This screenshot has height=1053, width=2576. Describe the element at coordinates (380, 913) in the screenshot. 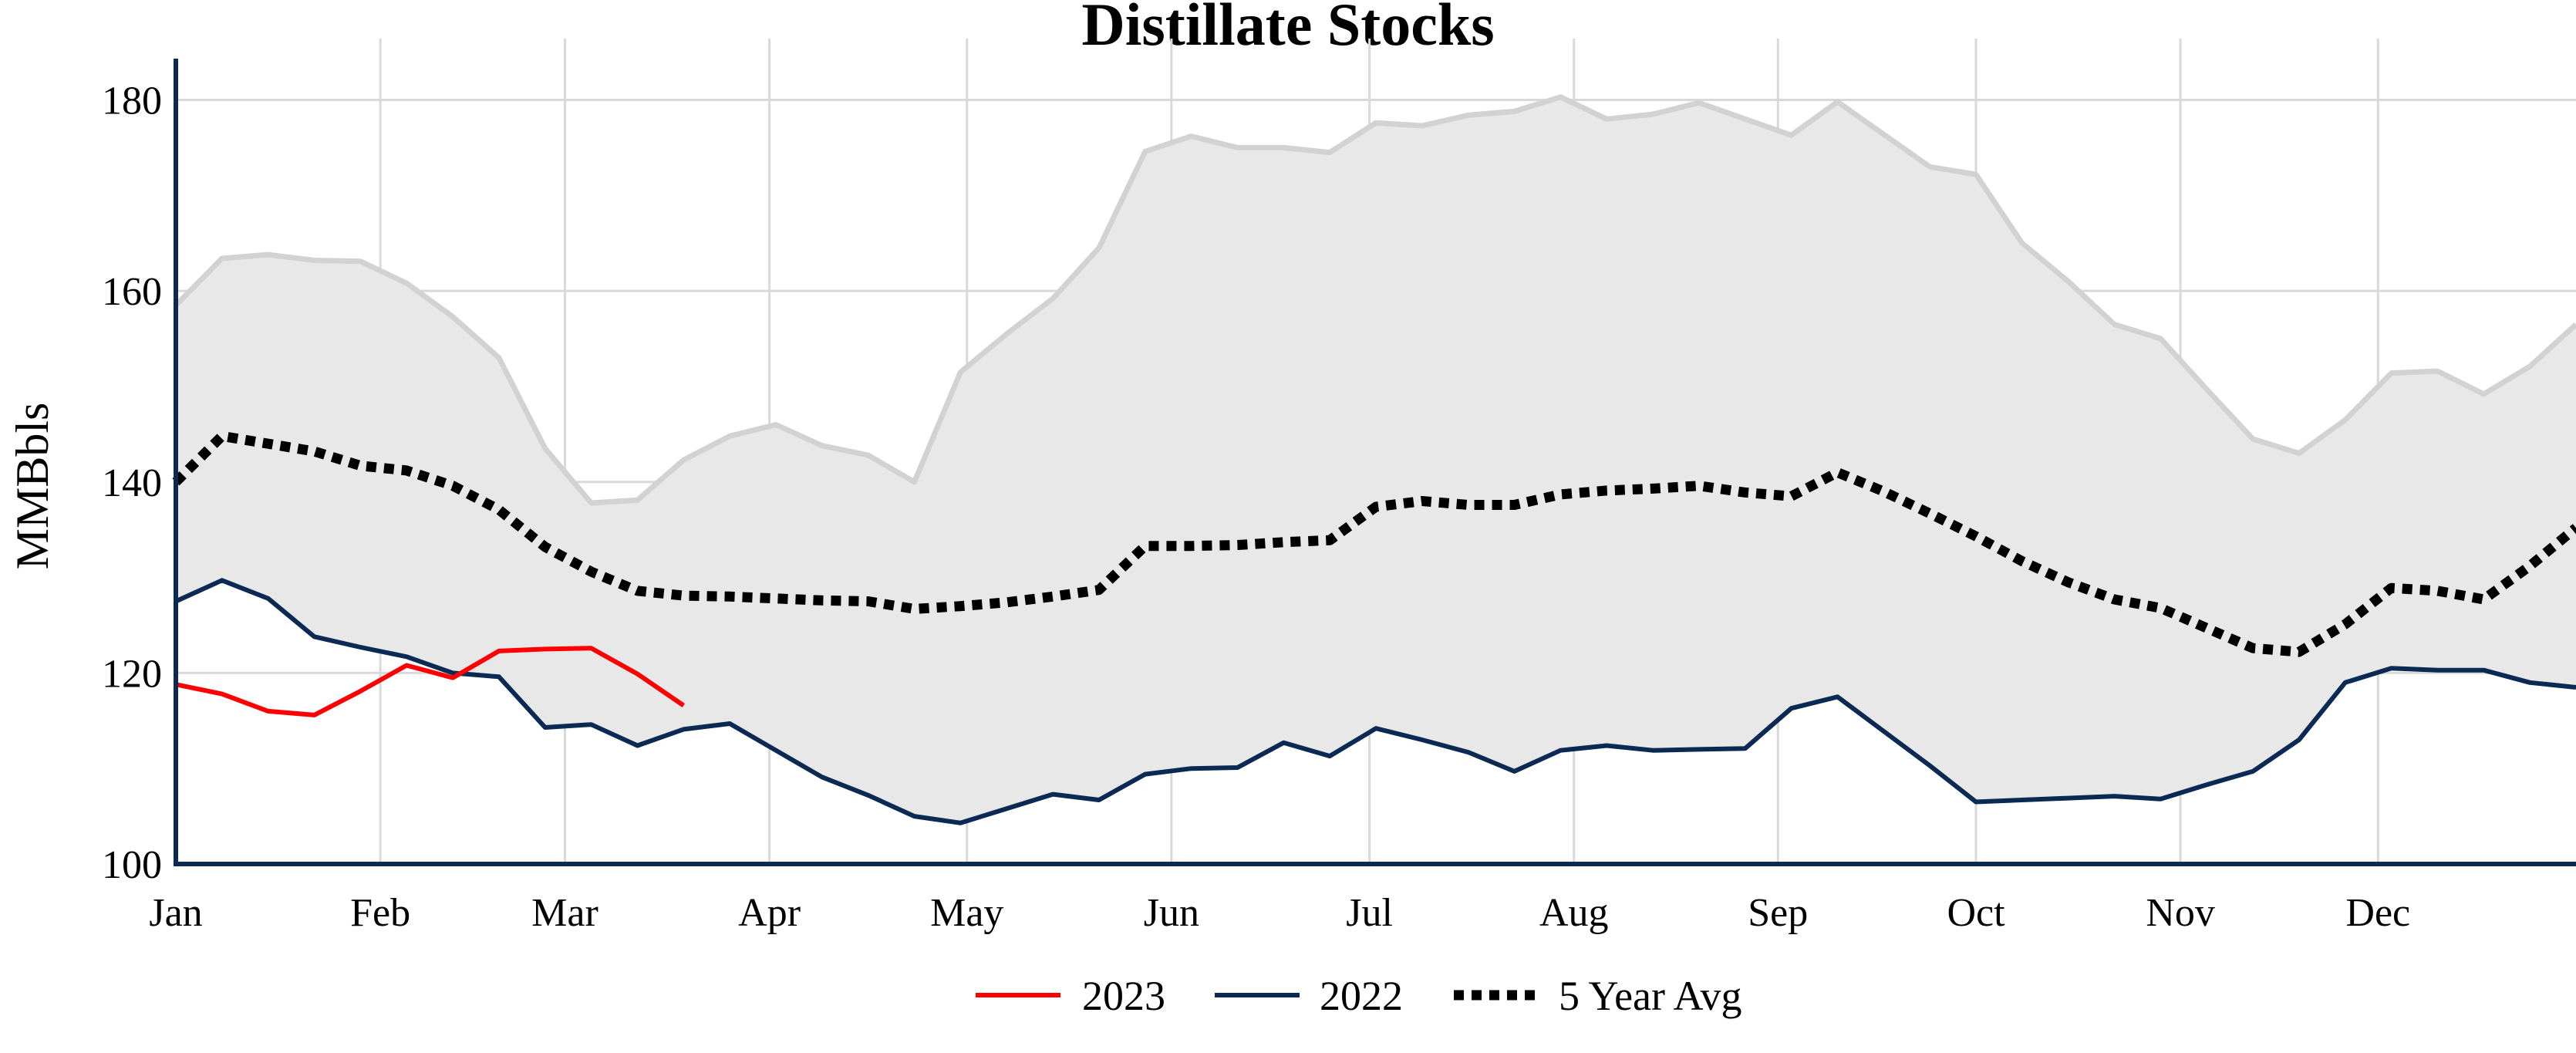

I see `x-tick-label-feb: Feb` at that location.